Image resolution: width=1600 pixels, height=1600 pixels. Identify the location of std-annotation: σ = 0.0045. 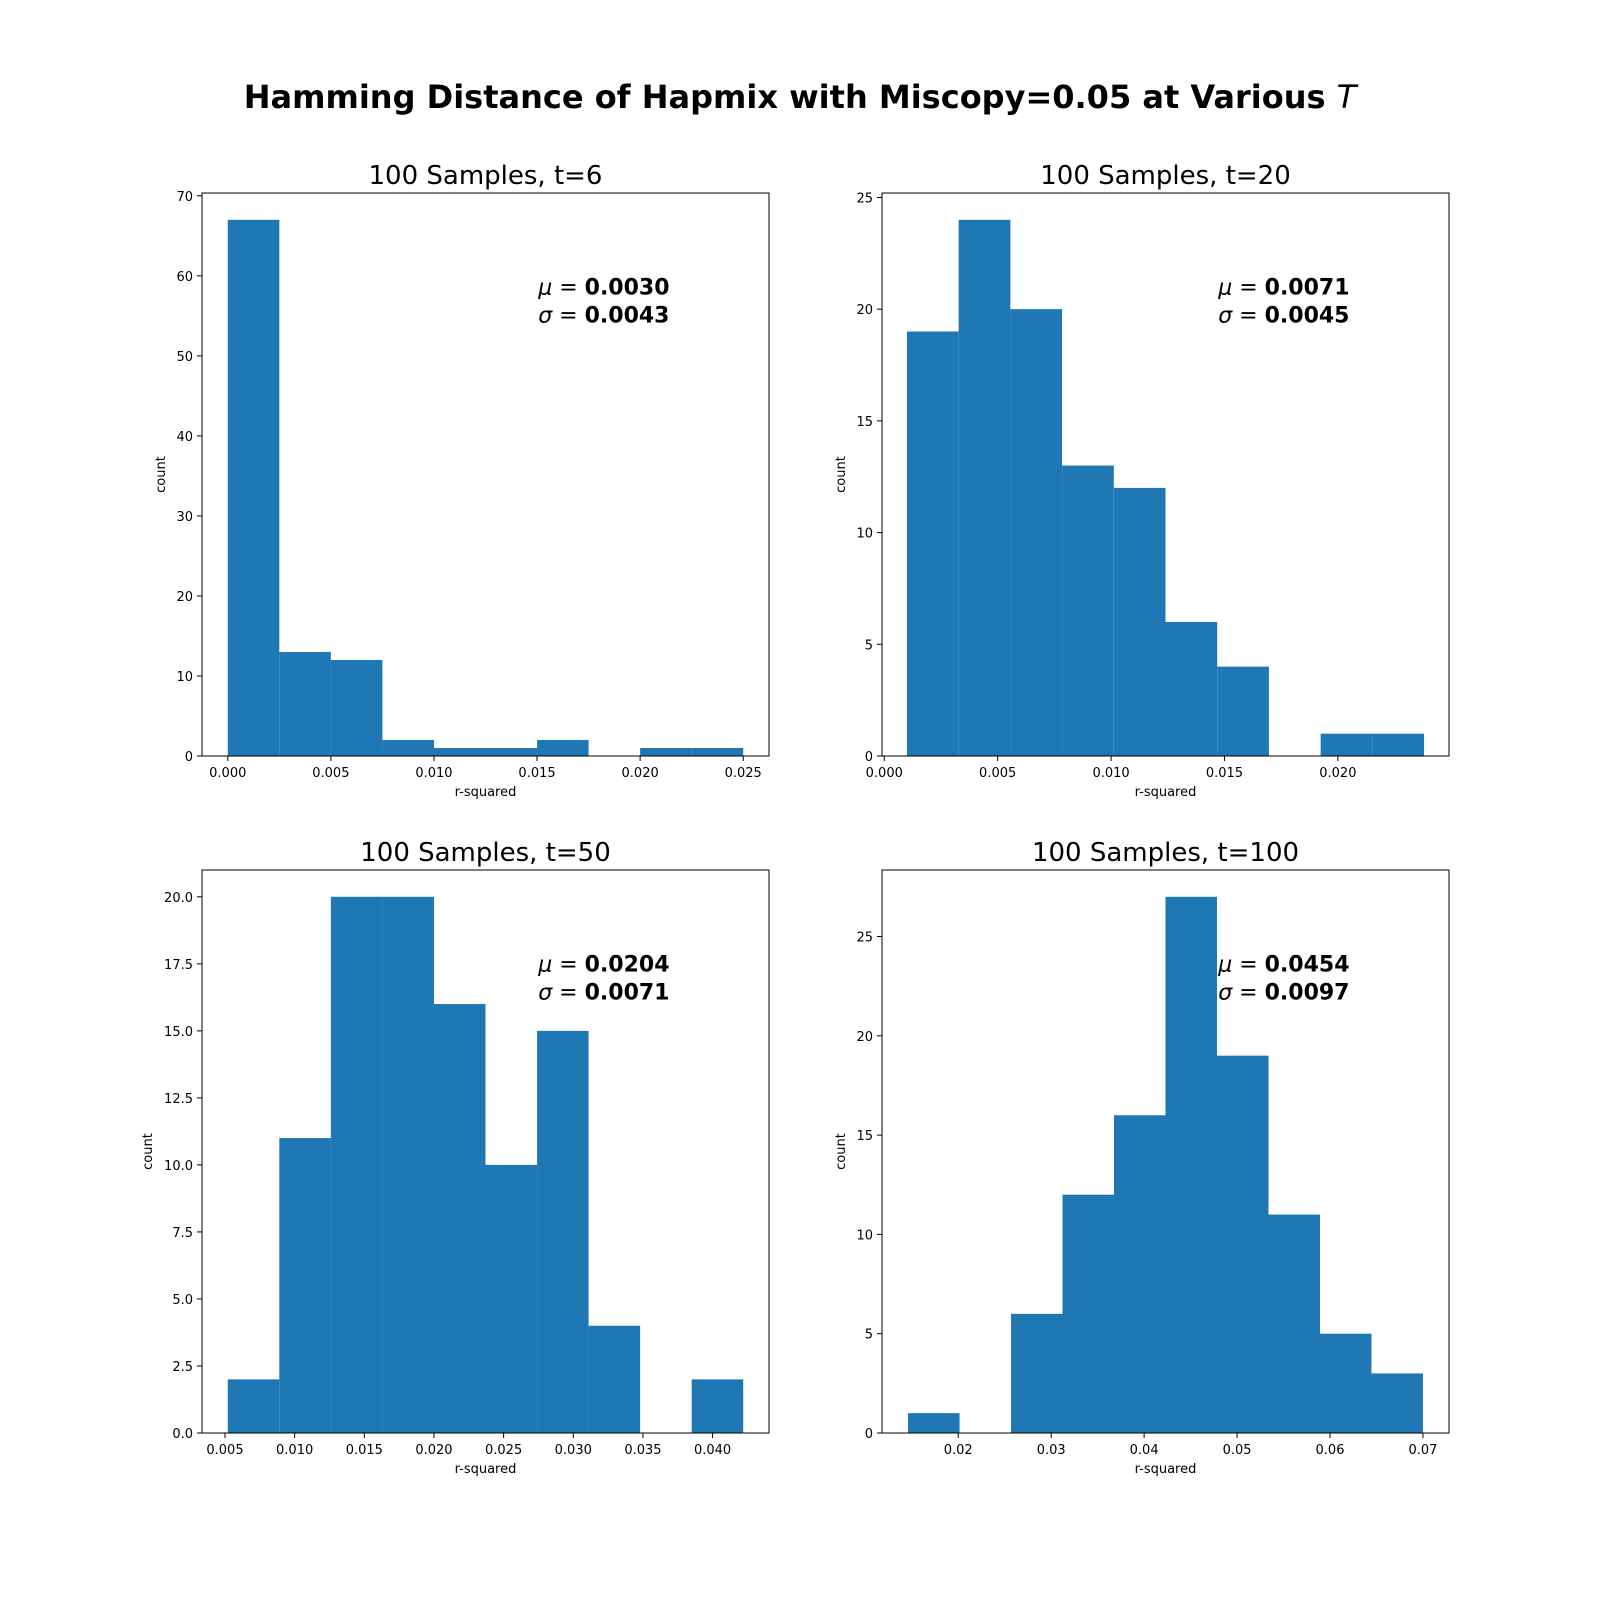
(1283, 315).